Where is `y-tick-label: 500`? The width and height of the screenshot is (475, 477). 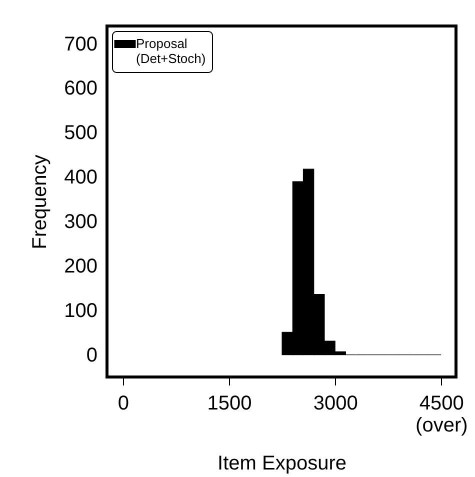 y-tick-label: 500 is located at coordinates (81, 133).